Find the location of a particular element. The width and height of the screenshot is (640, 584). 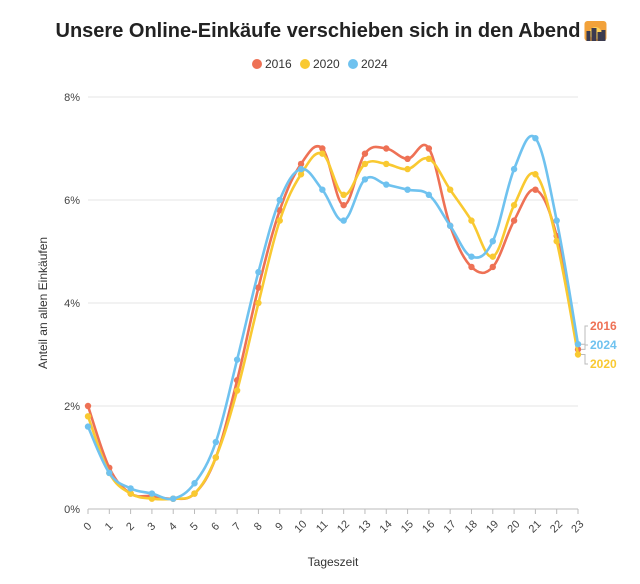

legend-label: 2016 is located at coordinates (278, 64).